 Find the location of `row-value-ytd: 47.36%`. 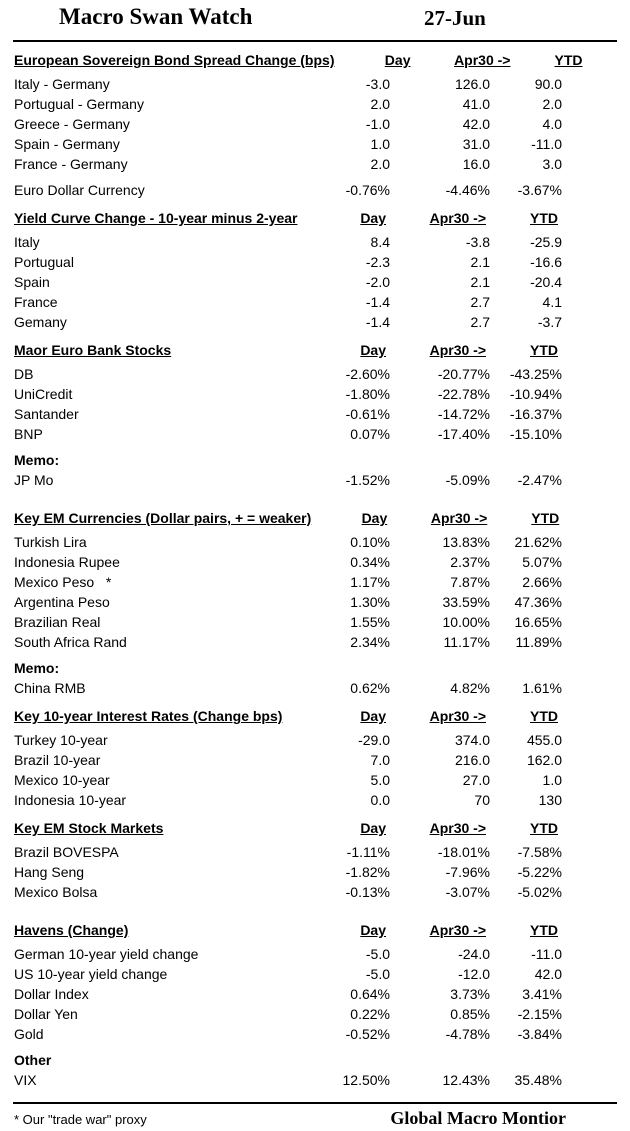

row-value-ytd: 47.36% is located at coordinates (538, 602).